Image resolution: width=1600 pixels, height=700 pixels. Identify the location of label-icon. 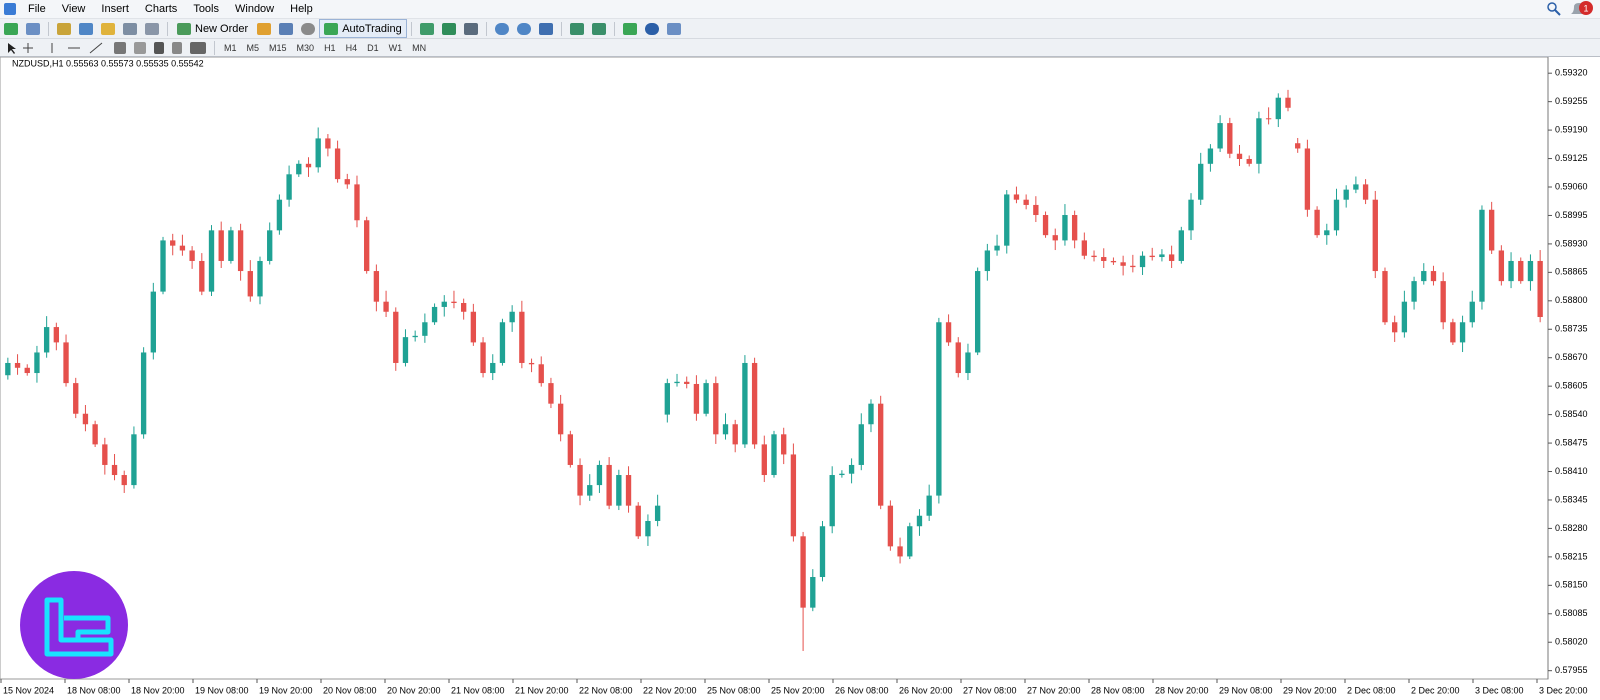
(177, 47).